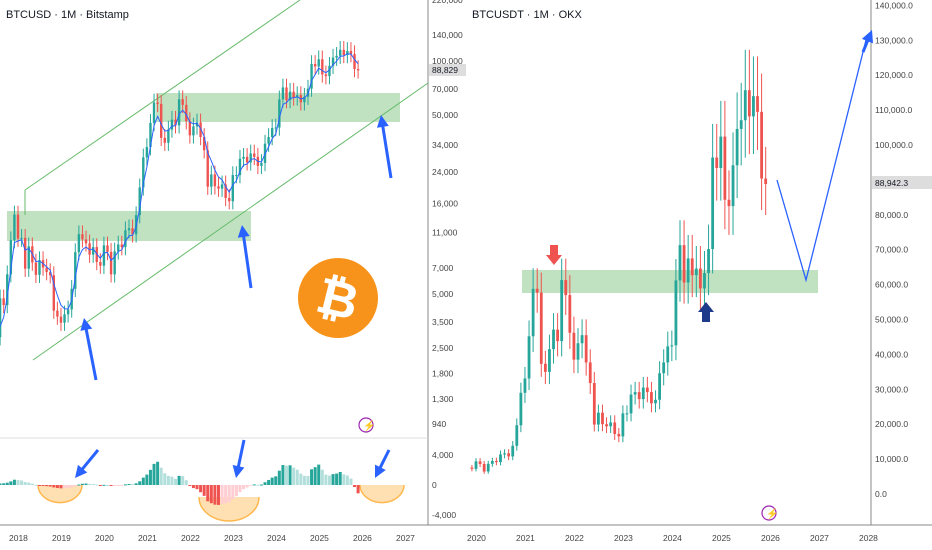  What do you see at coordinates (147, 538) in the screenshot?
I see `year-tick: 2021` at bounding box center [147, 538].